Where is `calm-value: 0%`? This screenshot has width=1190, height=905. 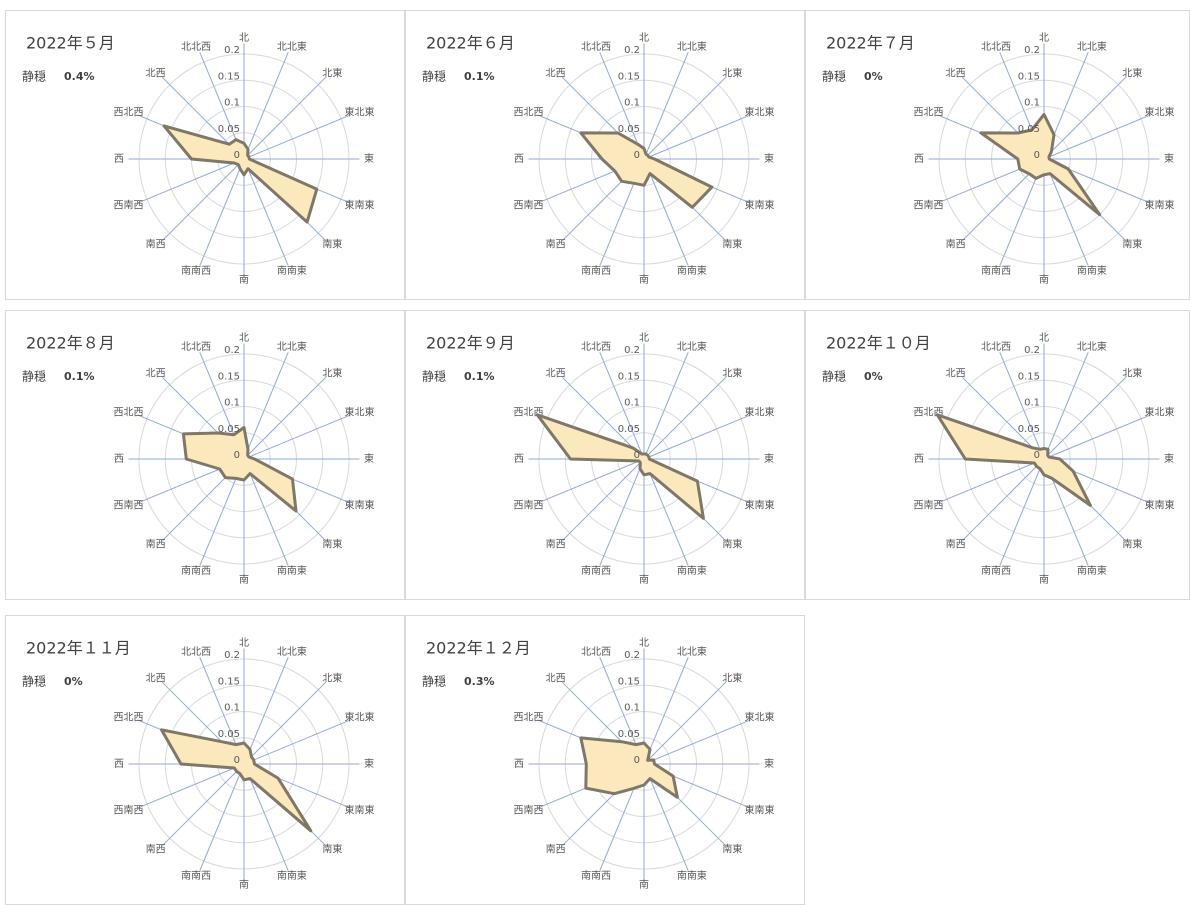 calm-value: 0% is located at coordinates (873, 376).